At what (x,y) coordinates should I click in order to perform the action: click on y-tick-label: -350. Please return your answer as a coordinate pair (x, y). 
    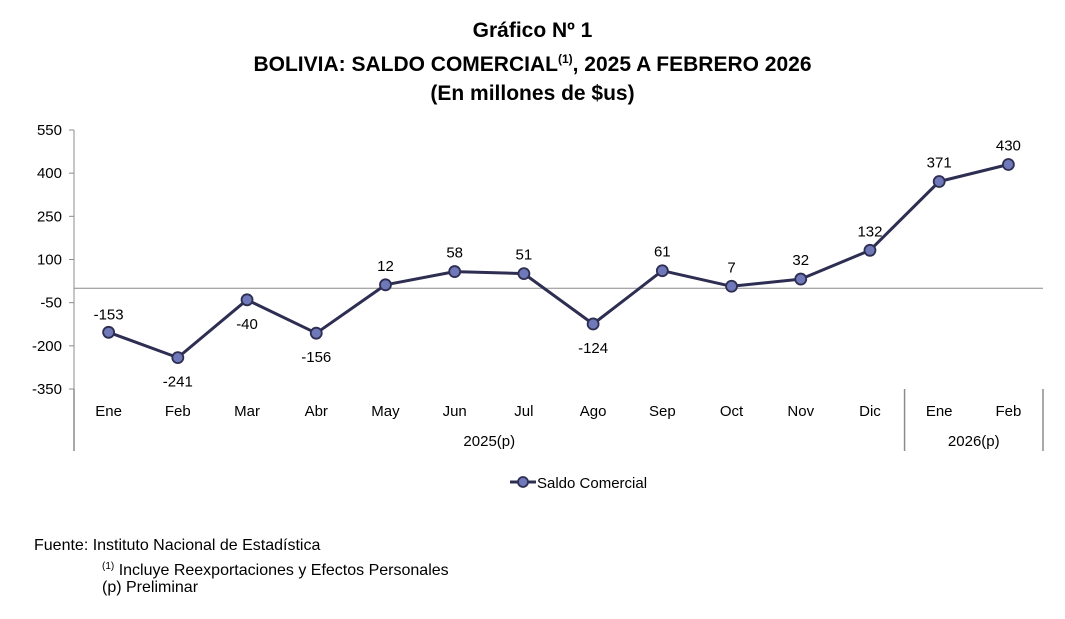
    Looking at the image, I should click on (47, 389).